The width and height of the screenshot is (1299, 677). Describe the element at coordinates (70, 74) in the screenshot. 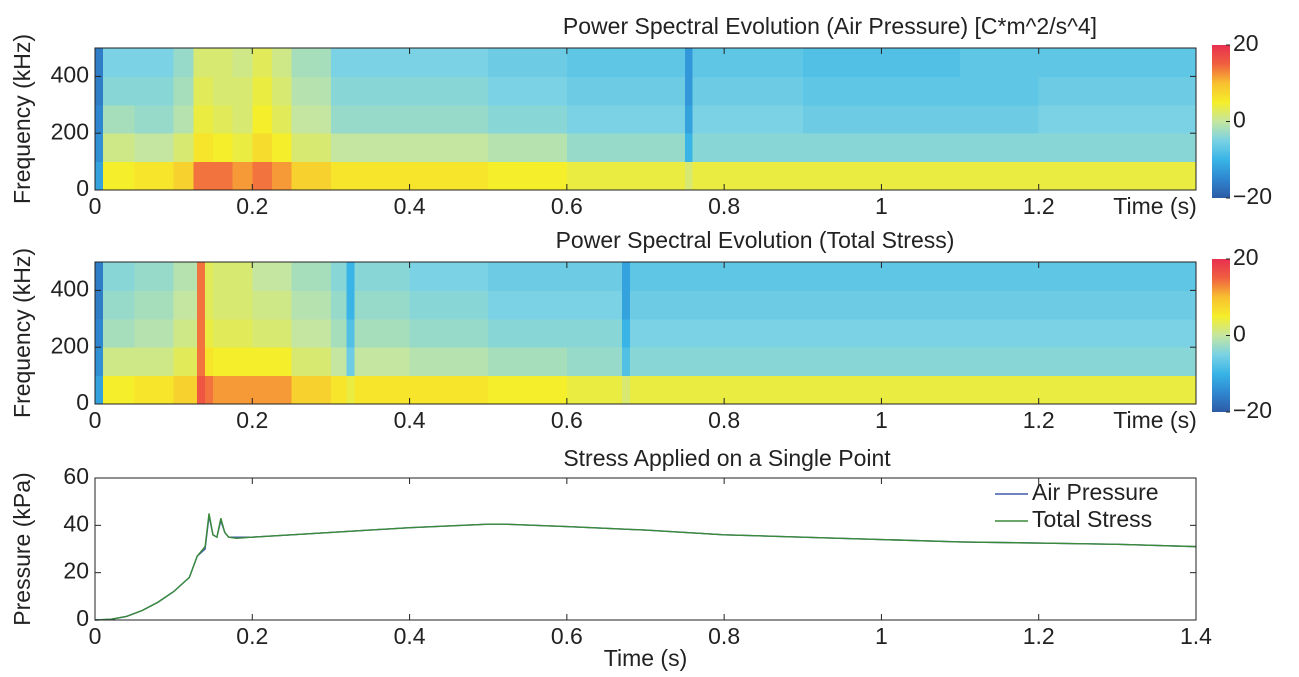

I see `y-tick-label: 400` at that location.